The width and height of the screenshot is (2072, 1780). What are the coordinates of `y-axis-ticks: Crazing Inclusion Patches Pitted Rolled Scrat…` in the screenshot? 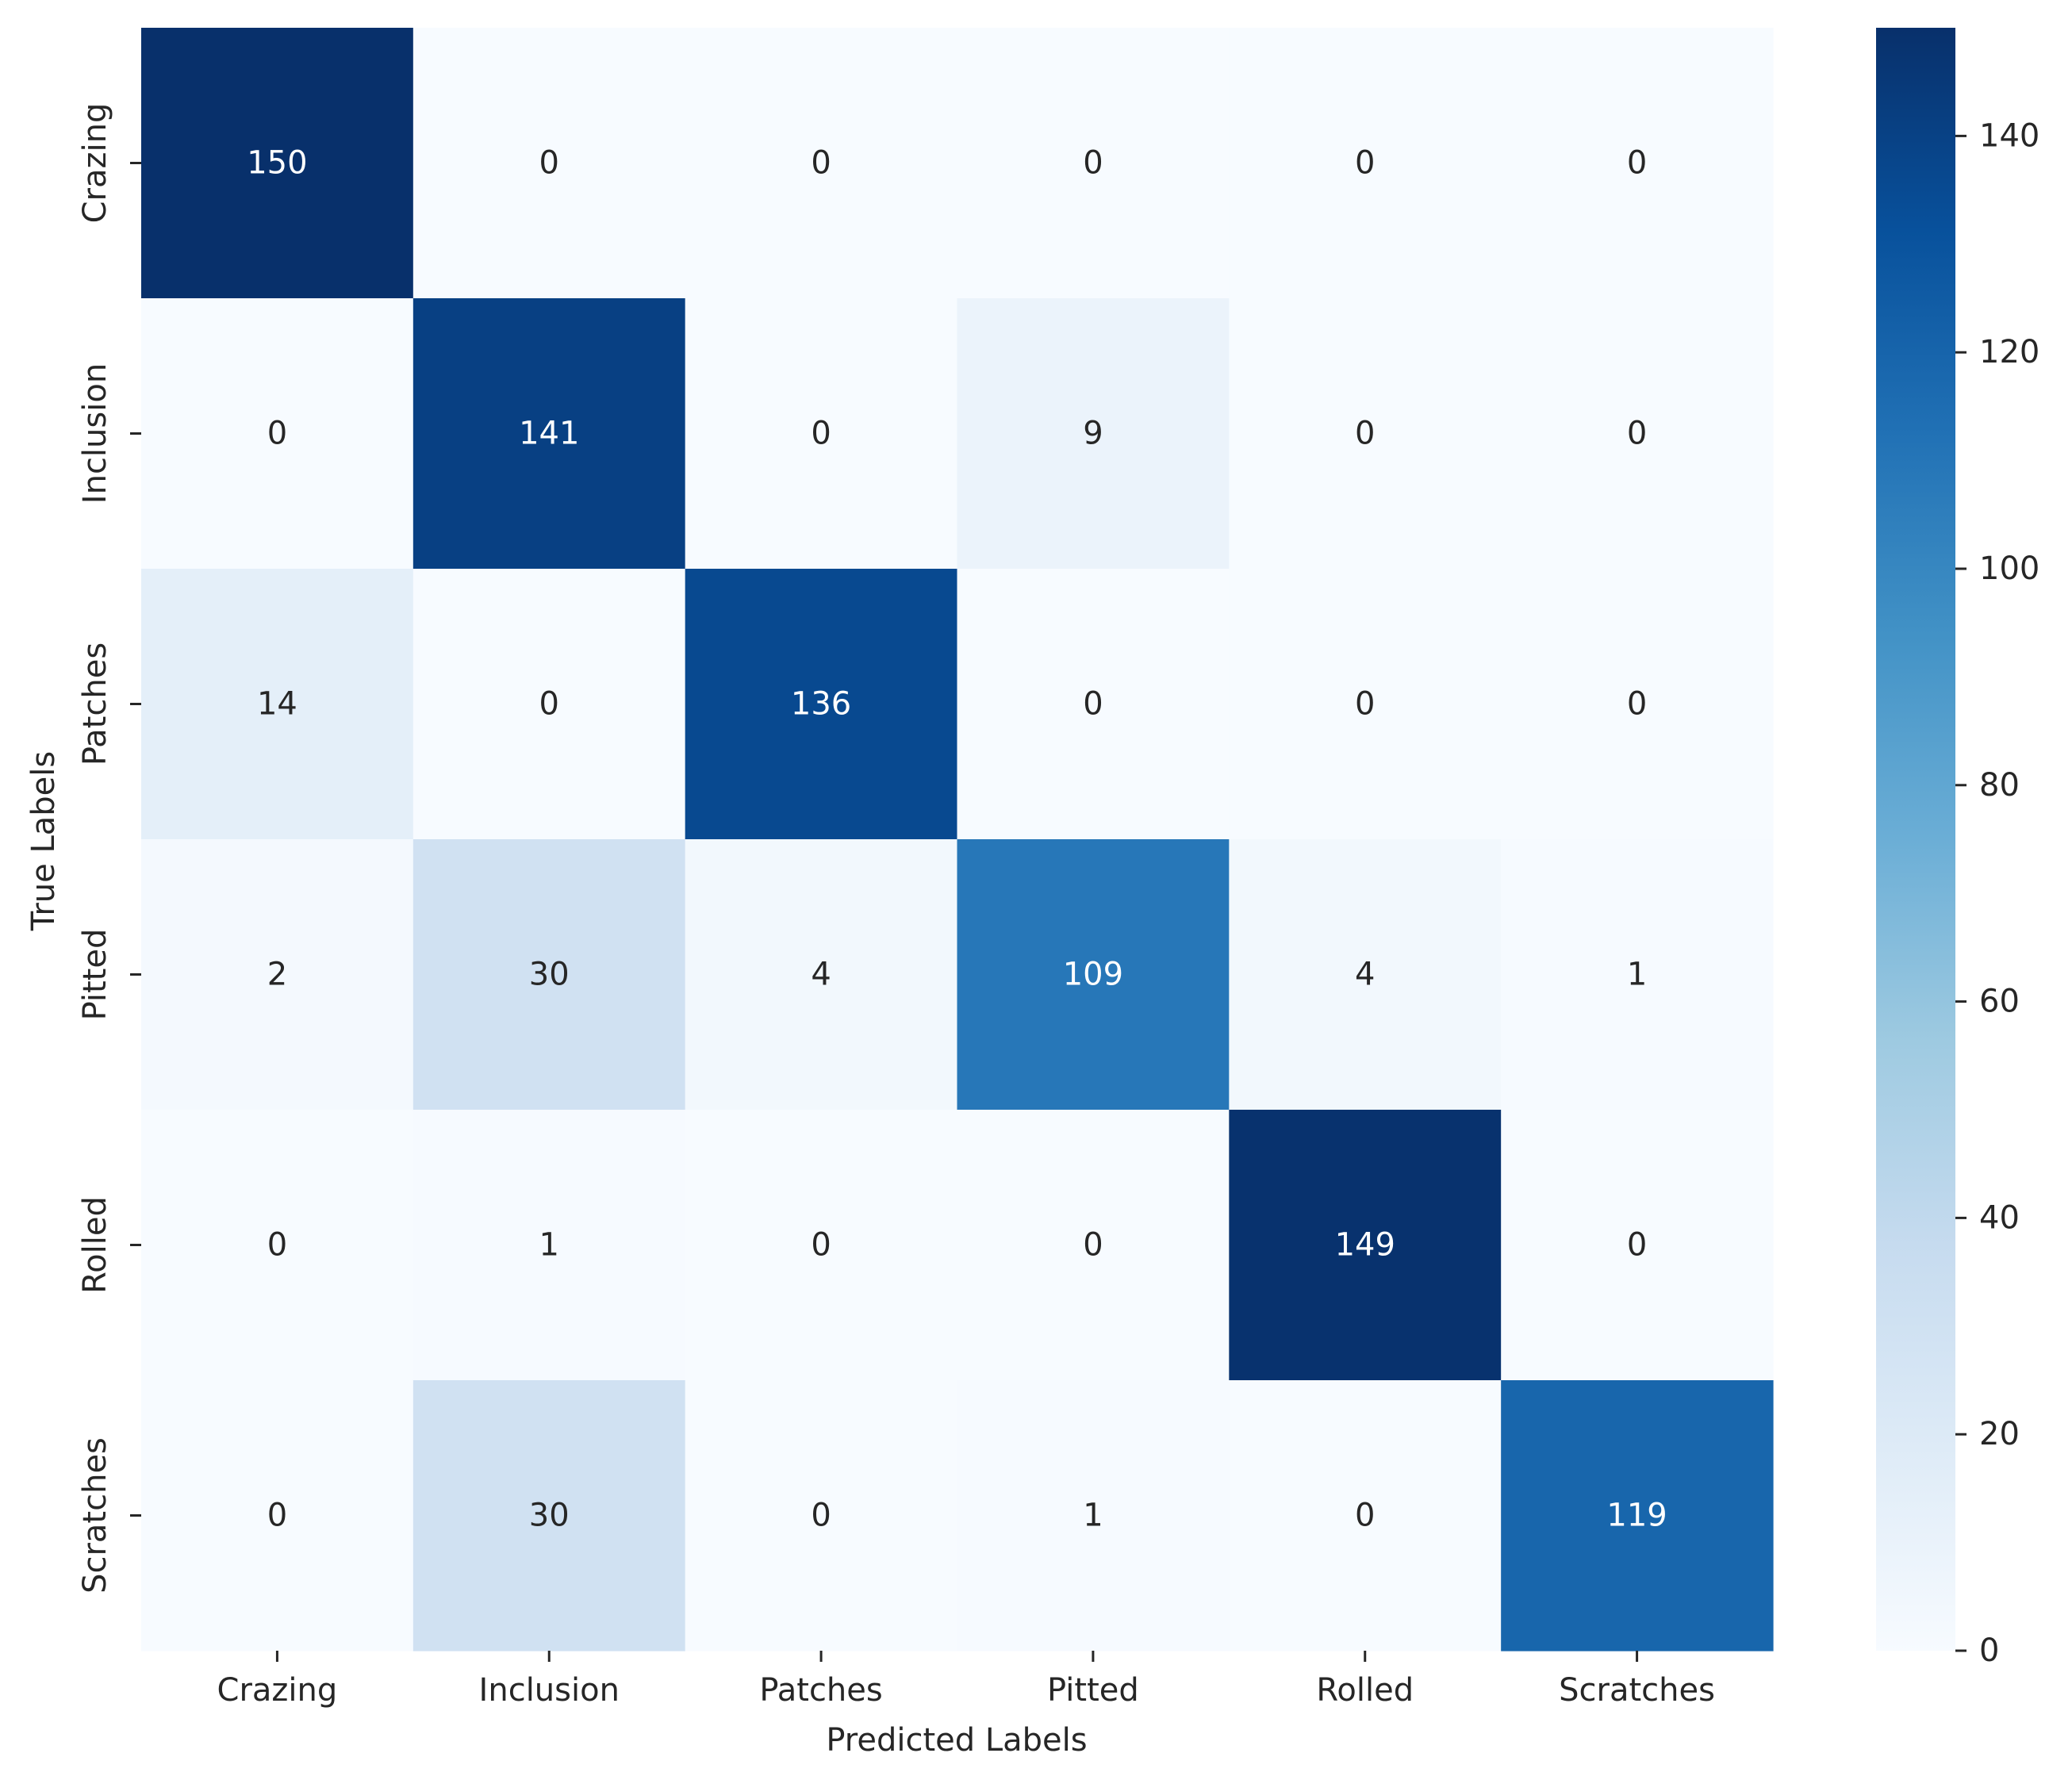 It's located at (109, 848).